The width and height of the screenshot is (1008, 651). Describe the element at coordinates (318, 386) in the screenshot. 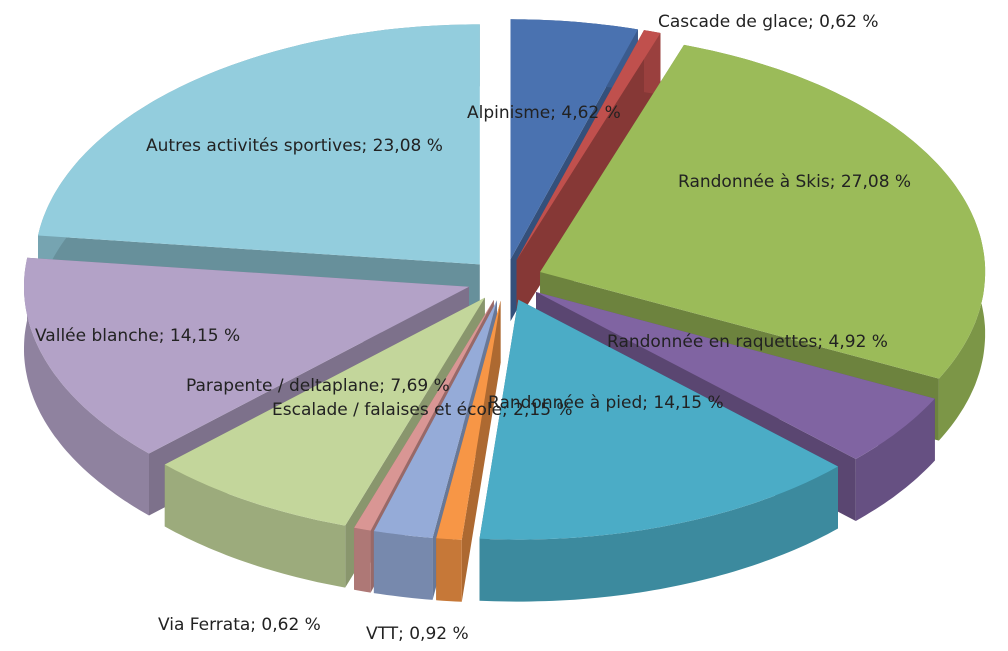

I see `data-label: Parapente / deltaplane; 7,69 %` at that location.